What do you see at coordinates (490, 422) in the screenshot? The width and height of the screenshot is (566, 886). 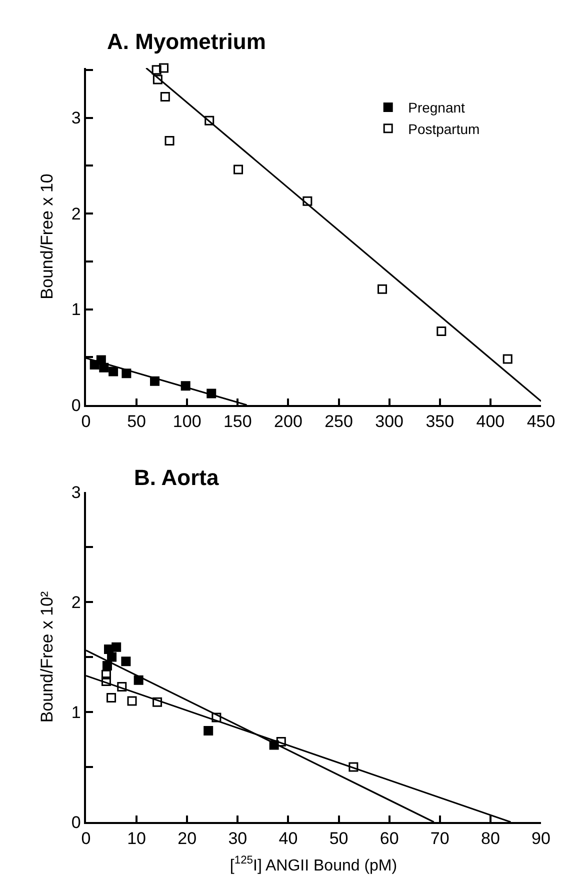 I see `x-tick-label: 400` at bounding box center [490, 422].